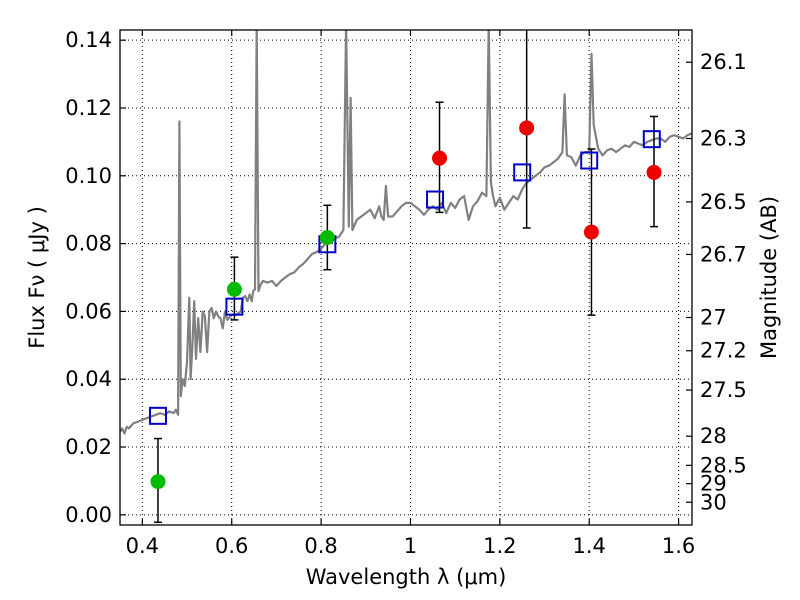 The image size is (800, 600). Describe the element at coordinates (713, 436) in the screenshot. I see `mag-tick-label: 28` at that location.